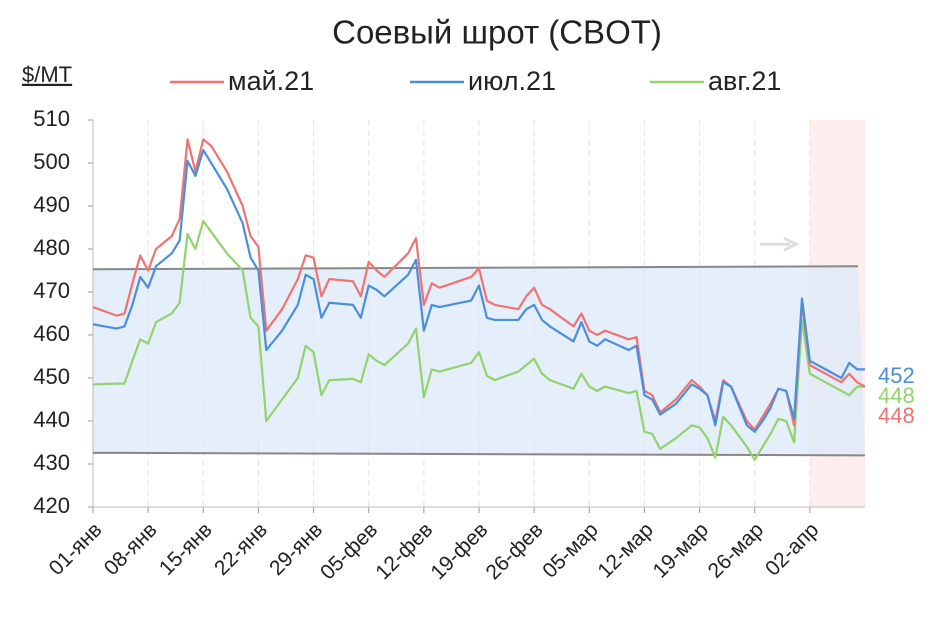 This screenshot has height=620, width=936. Describe the element at coordinates (241, 549) in the screenshot. I see `x-tick-label: 22-янв` at that location.